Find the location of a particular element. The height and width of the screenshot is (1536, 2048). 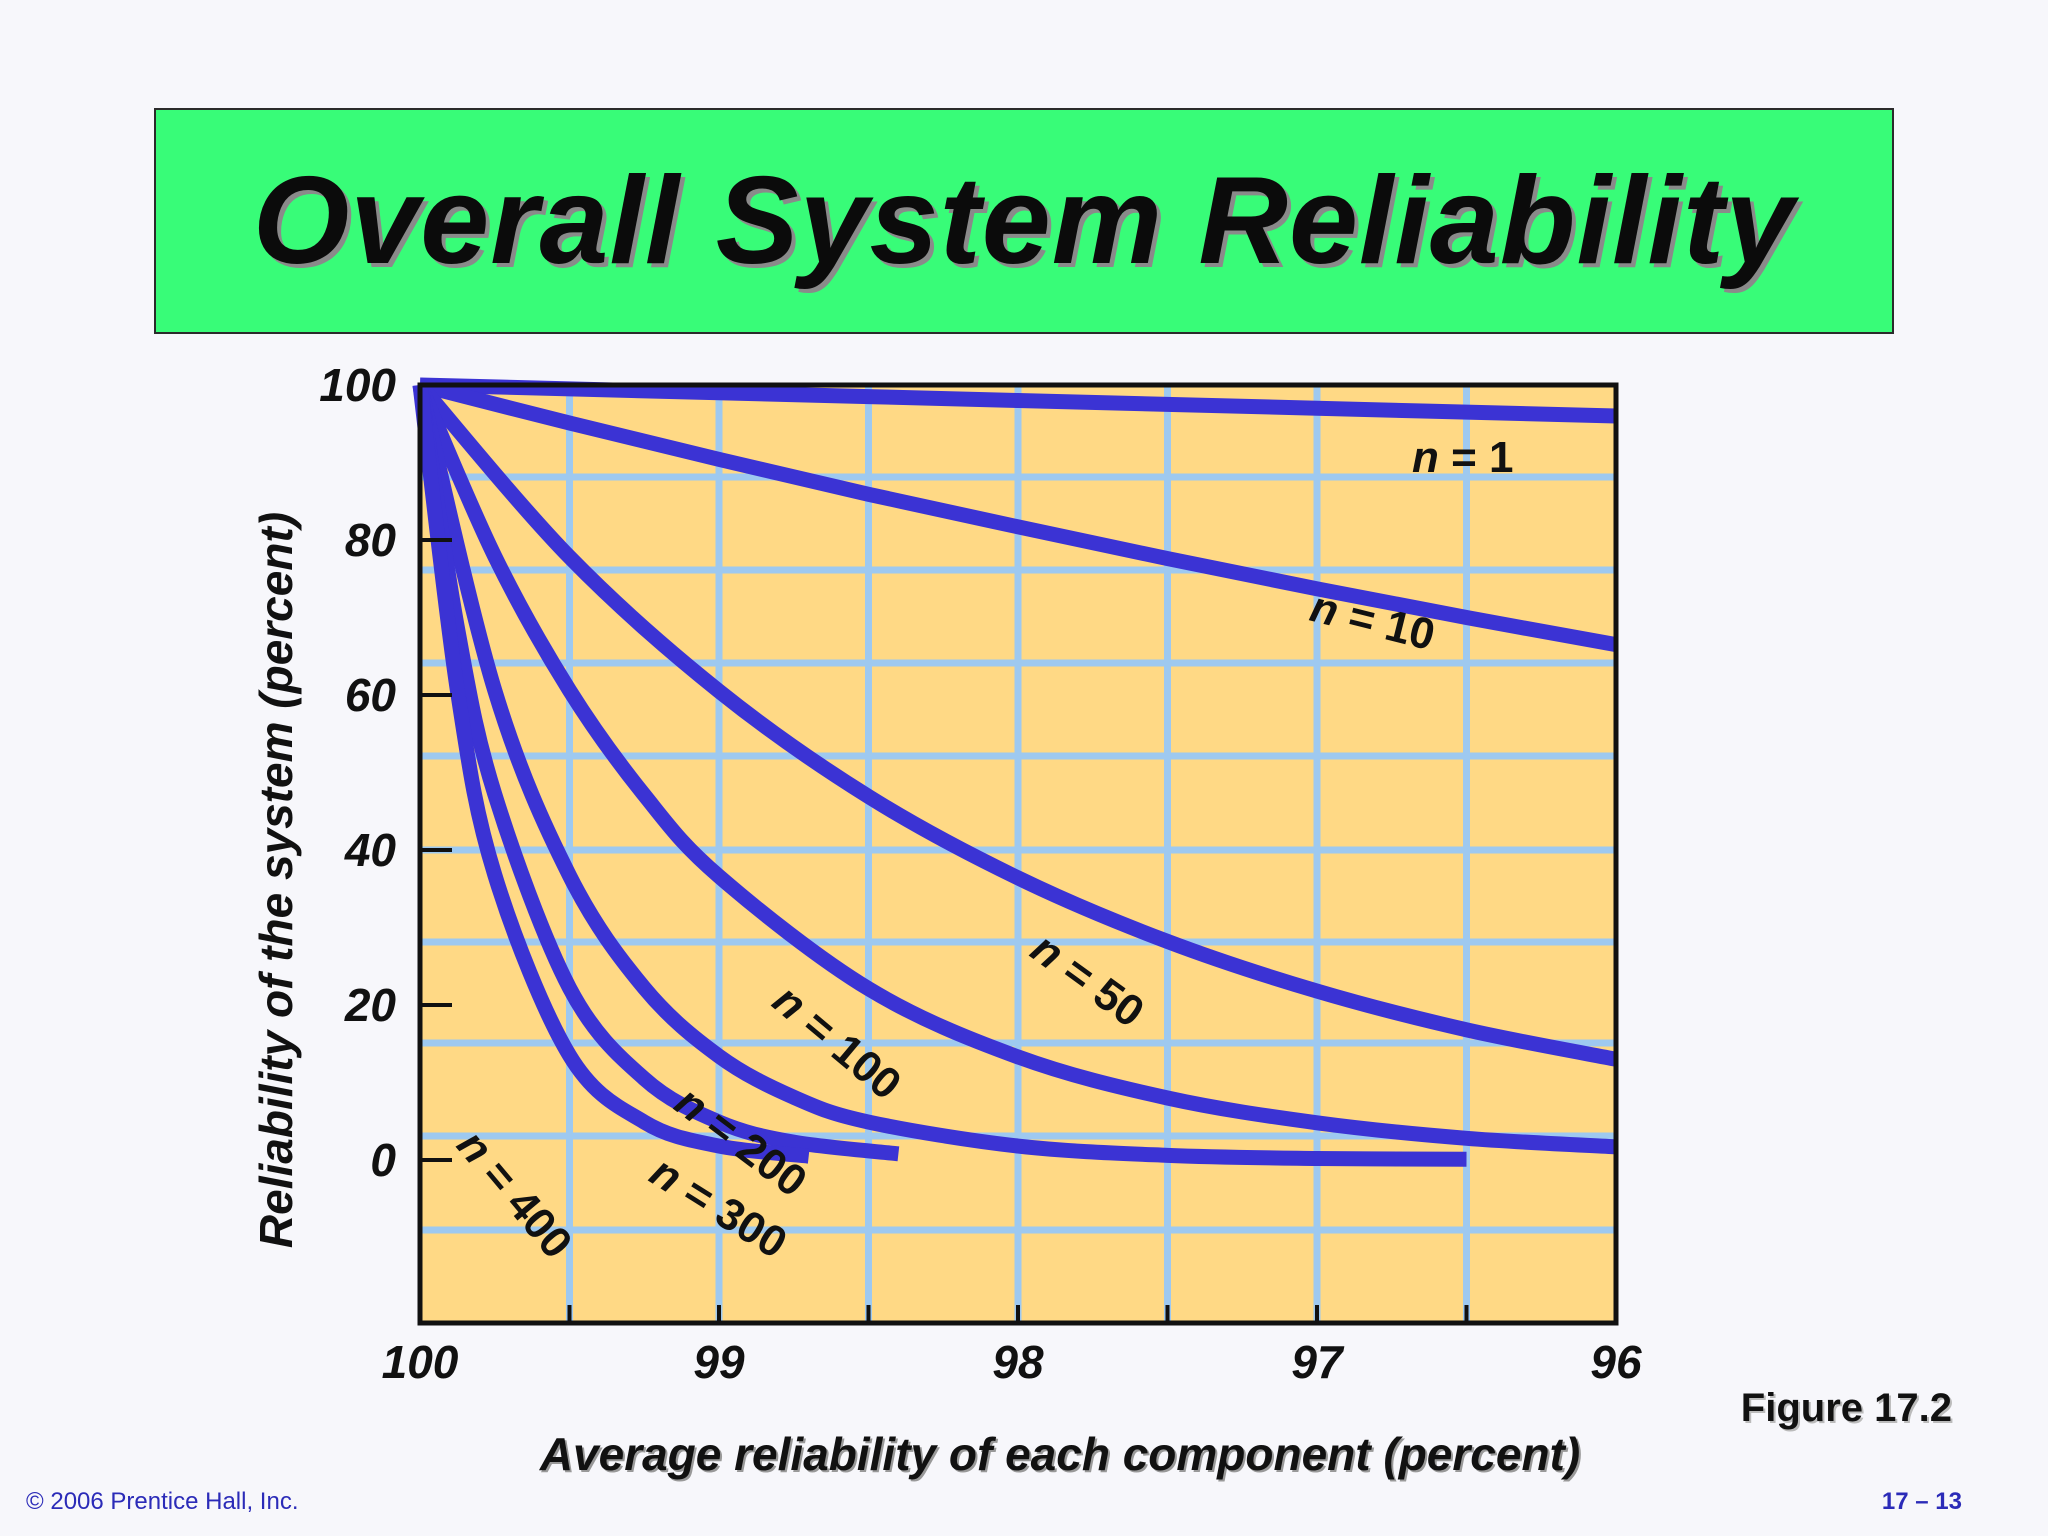

curve-label: n = 1 is located at coordinates (1463, 457).